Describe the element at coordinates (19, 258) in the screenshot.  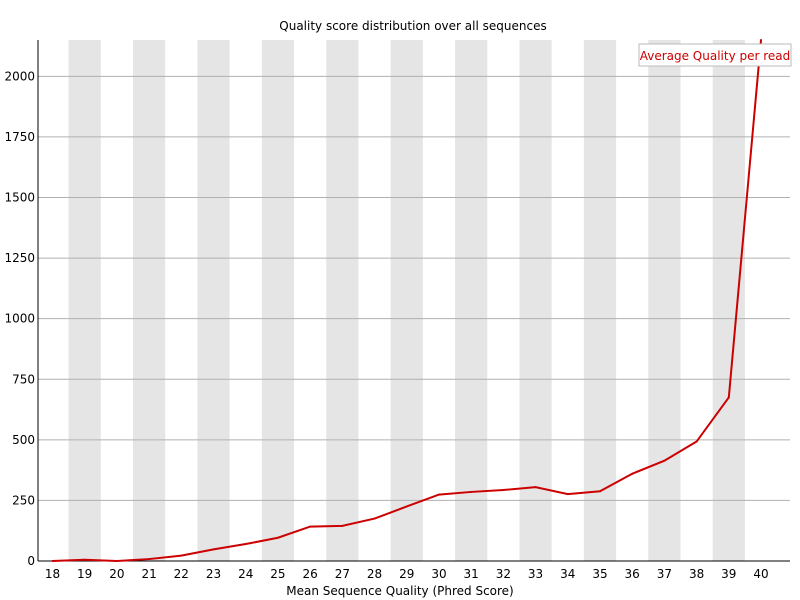
I see `y-tick-1250: 1250` at that location.